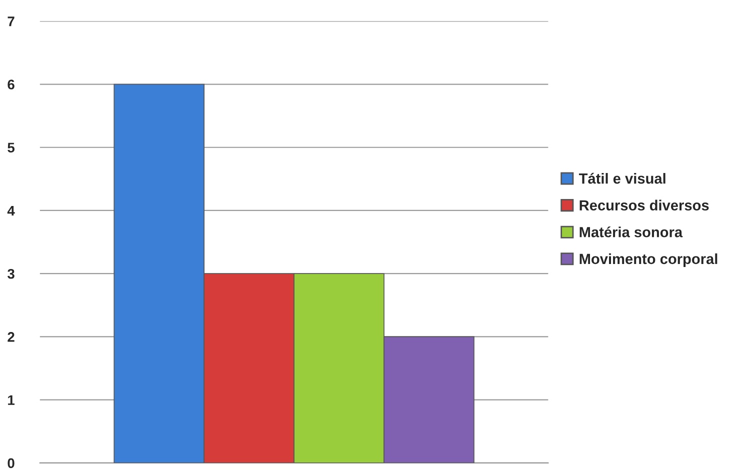 Image resolution: width=753 pixels, height=470 pixels. I want to click on y-tick-label: 5, so click(11, 147).